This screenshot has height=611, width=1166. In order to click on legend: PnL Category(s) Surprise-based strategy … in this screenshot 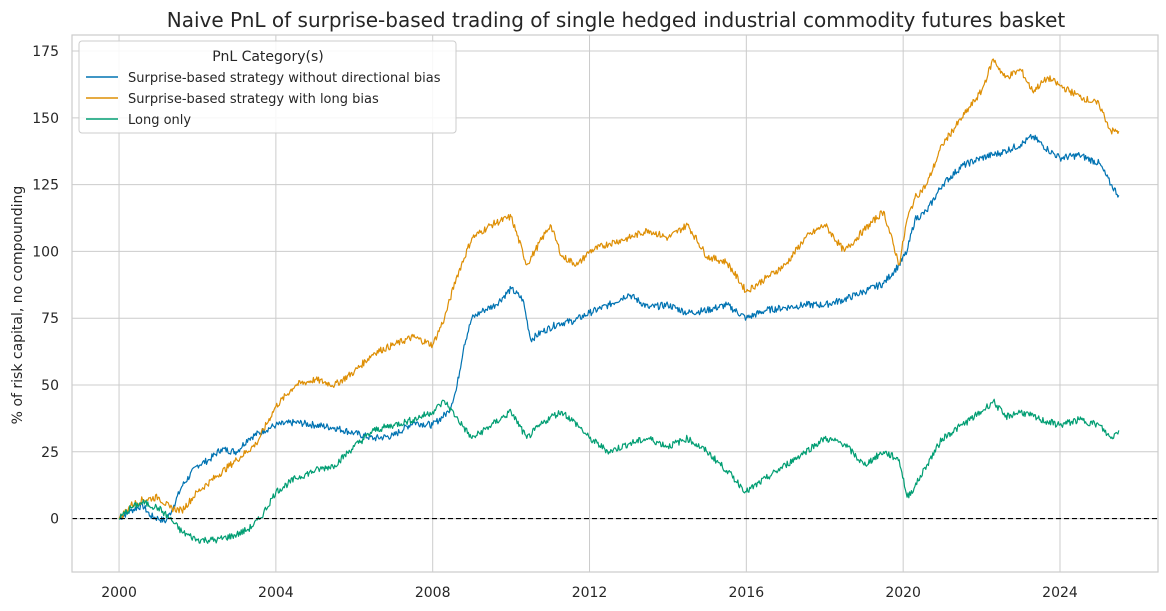, I will do `click(267, 87)`.